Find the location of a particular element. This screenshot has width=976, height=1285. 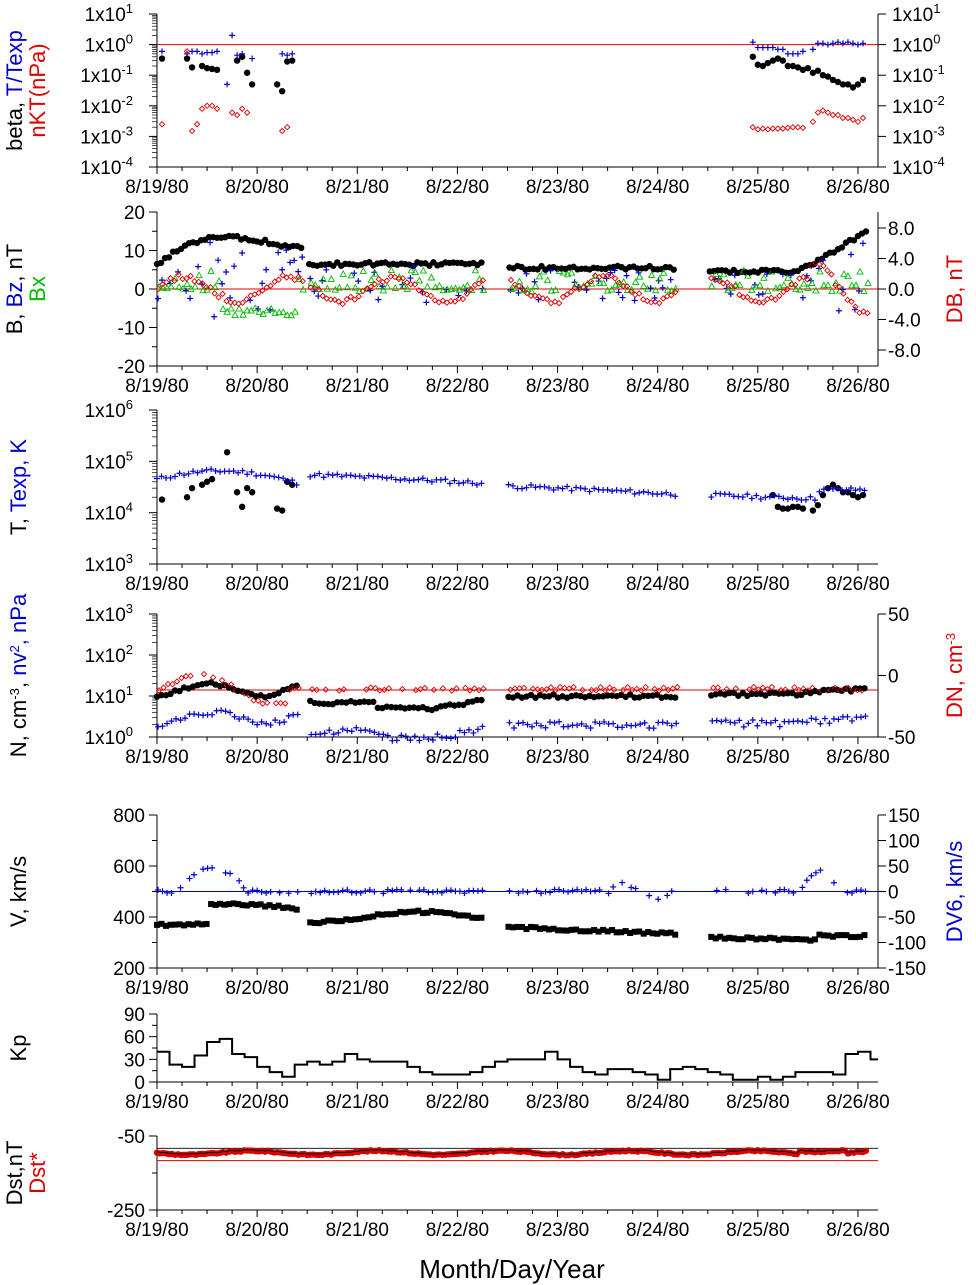

data-marks is located at coordinates (511, 1153).